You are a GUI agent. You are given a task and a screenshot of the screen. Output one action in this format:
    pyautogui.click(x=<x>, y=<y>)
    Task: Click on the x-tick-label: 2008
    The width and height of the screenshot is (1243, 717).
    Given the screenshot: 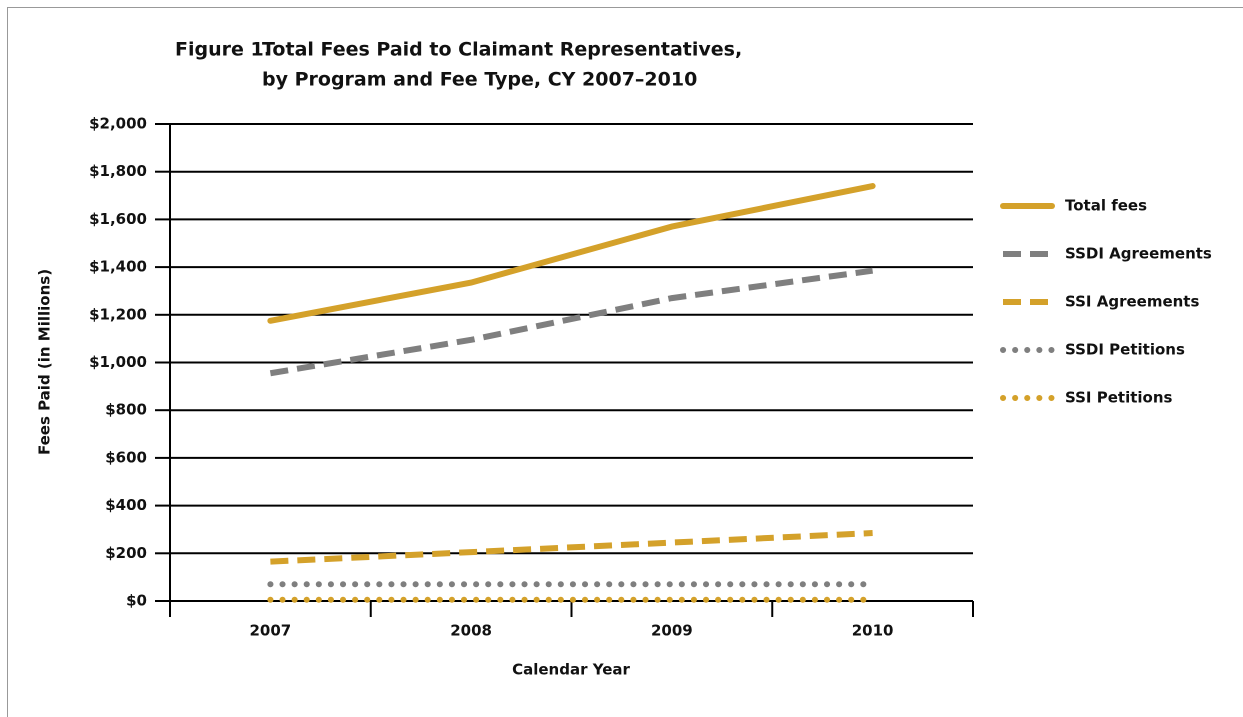 What is the action you would take?
    pyautogui.click(x=471, y=631)
    